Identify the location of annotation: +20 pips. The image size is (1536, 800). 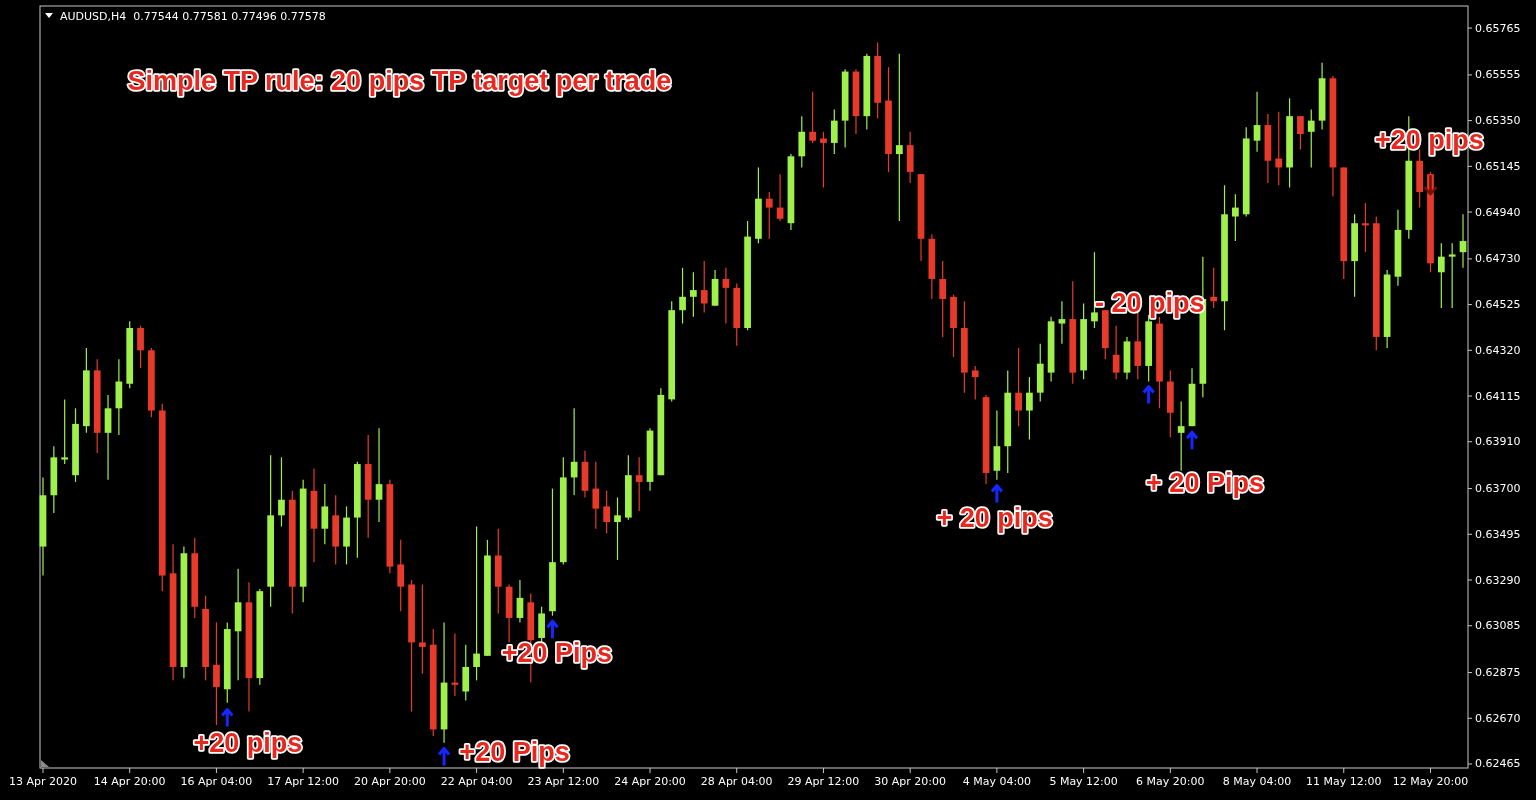
(248, 742).